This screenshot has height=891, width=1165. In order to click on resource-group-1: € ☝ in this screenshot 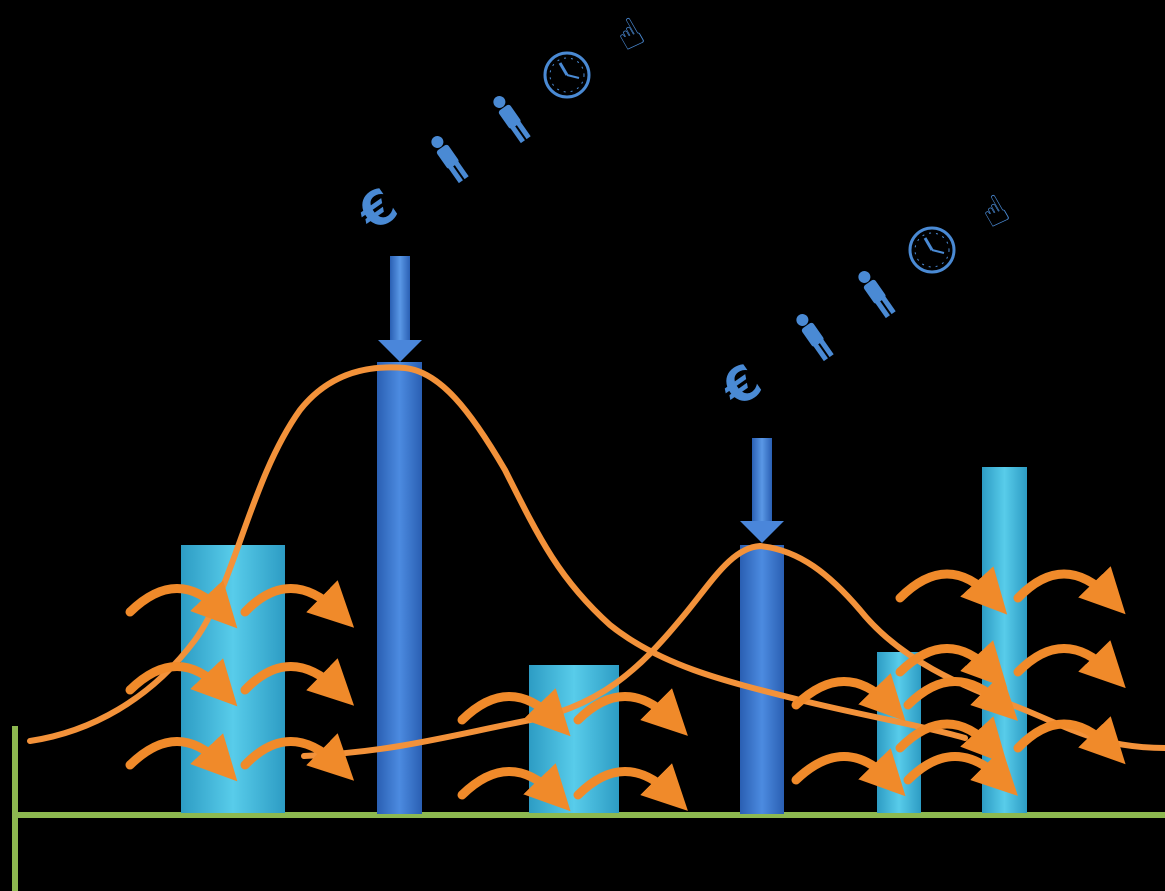, I will do `click(499, 126)`.